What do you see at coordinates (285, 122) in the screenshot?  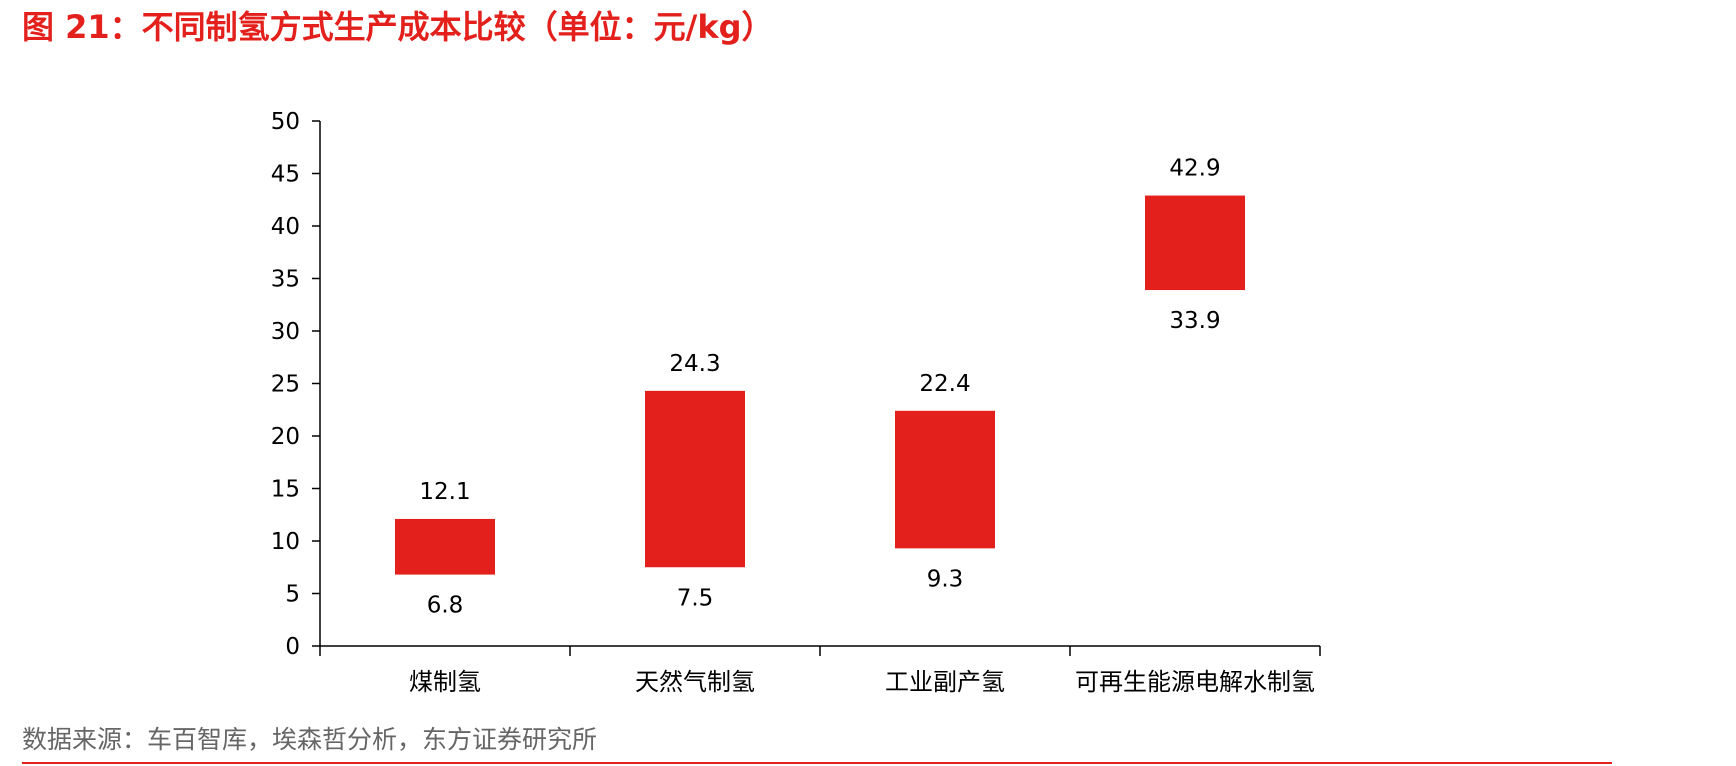 I see `y-tick-label: 50` at bounding box center [285, 122].